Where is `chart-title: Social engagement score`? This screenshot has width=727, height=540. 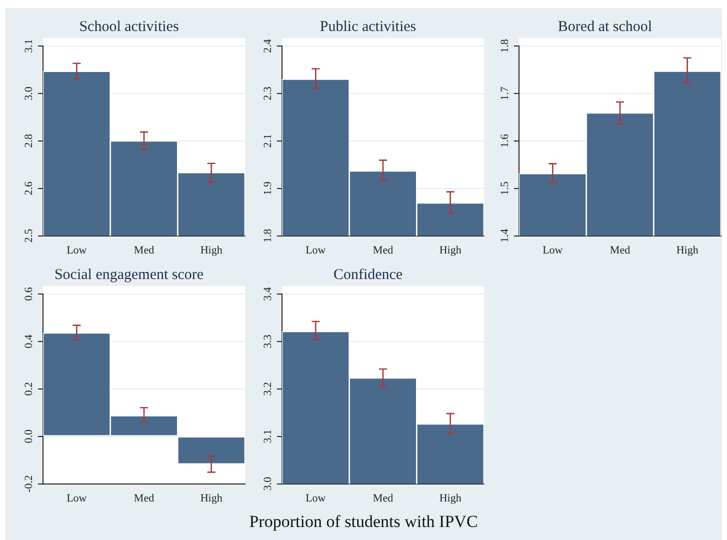
chart-title: Social engagement score is located at coordinates (129, 274).